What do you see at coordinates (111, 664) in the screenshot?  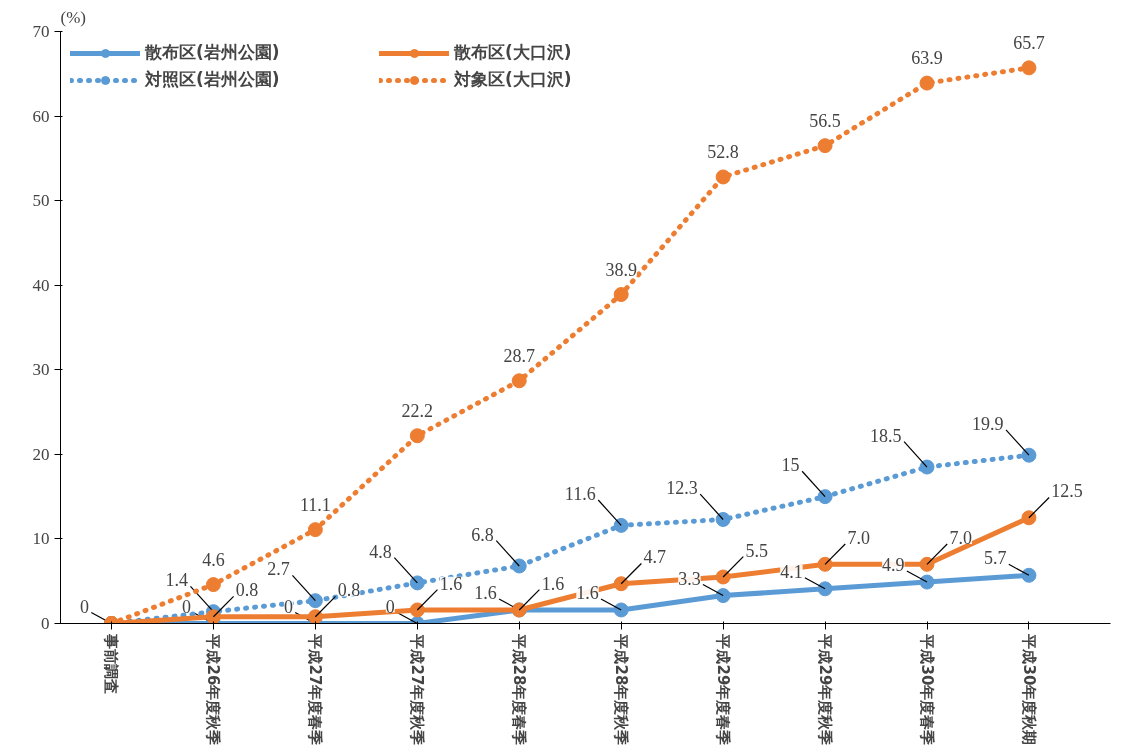 I see `x-tick-label: 事前調査` at bounding box center [111, 664].